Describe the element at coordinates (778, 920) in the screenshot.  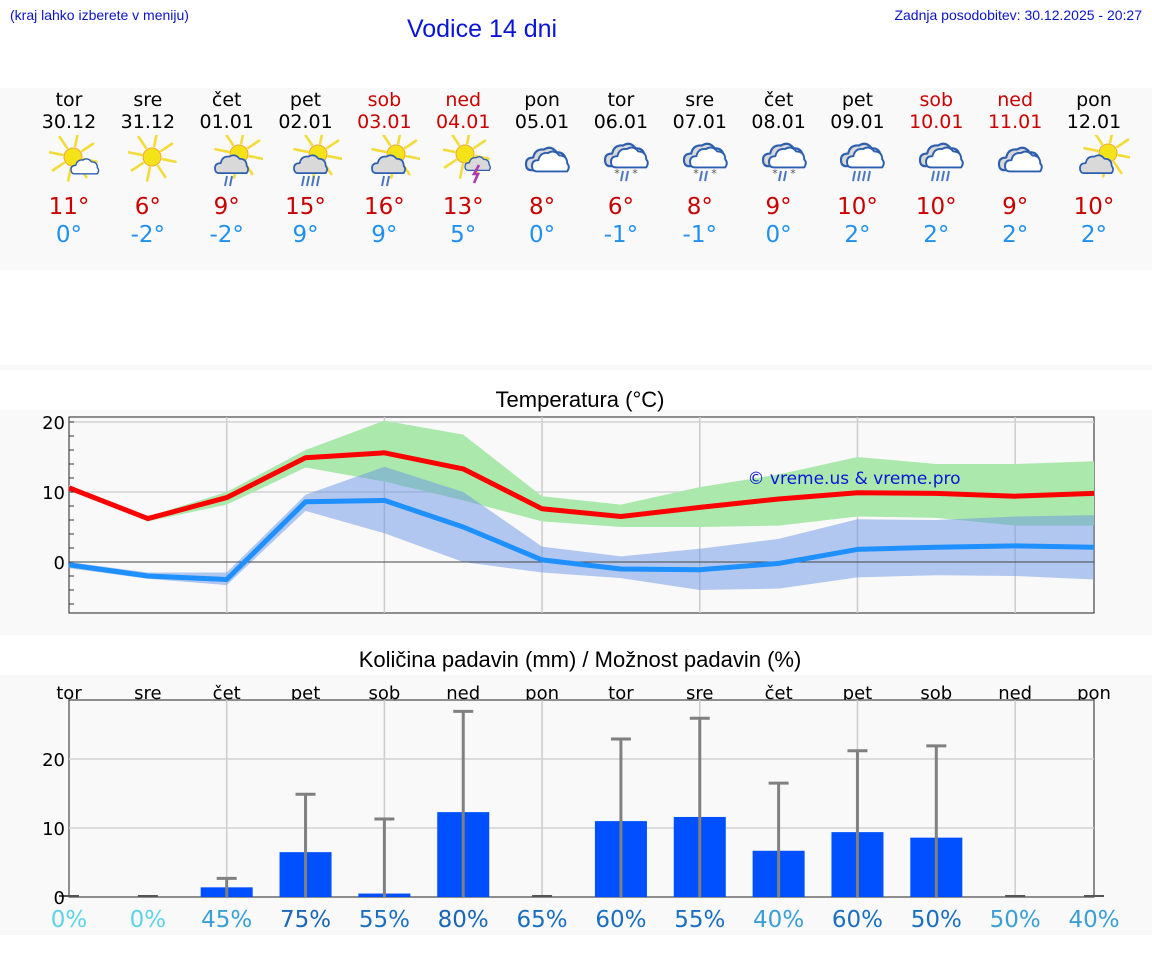
I see `precip-probability: 40%` at that location.